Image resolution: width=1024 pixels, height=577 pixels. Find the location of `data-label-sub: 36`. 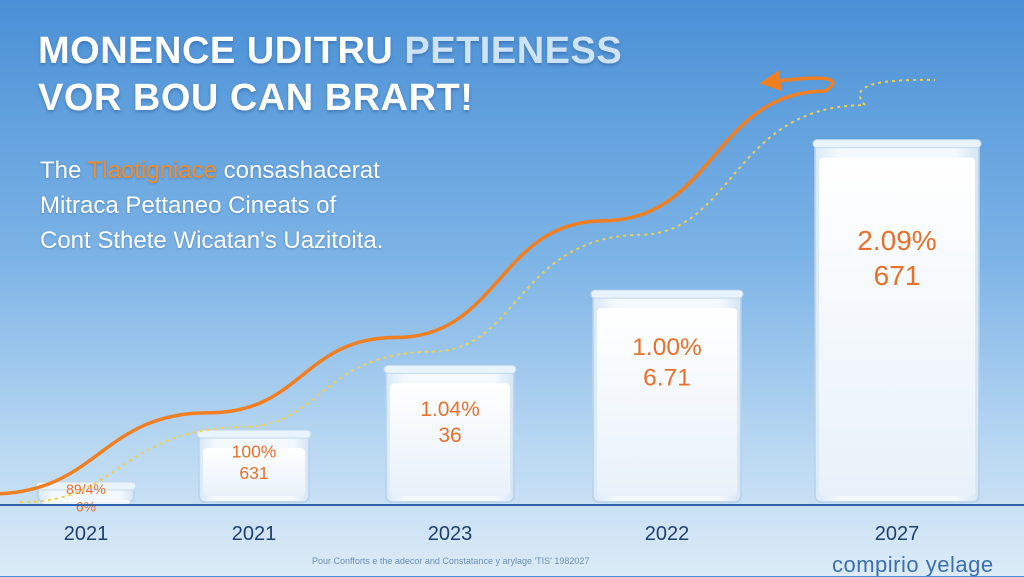

data-label-sub: 36 is located at coordinates (449, 435).